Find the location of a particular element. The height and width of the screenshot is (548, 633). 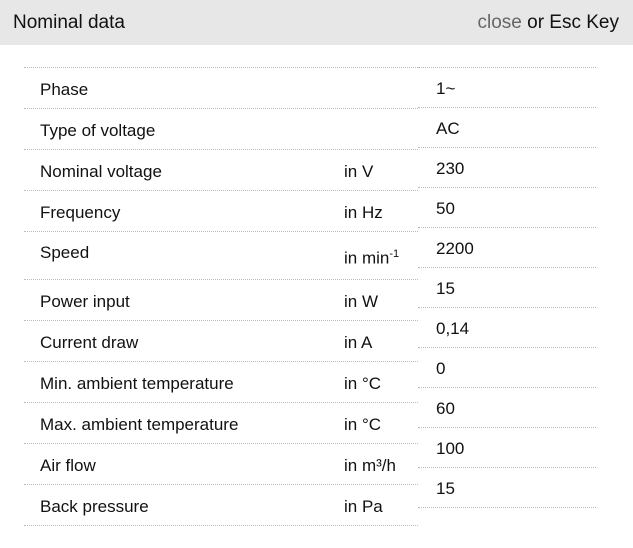

table-row: Back pressure in Pa is located at coordinates (221, 505).